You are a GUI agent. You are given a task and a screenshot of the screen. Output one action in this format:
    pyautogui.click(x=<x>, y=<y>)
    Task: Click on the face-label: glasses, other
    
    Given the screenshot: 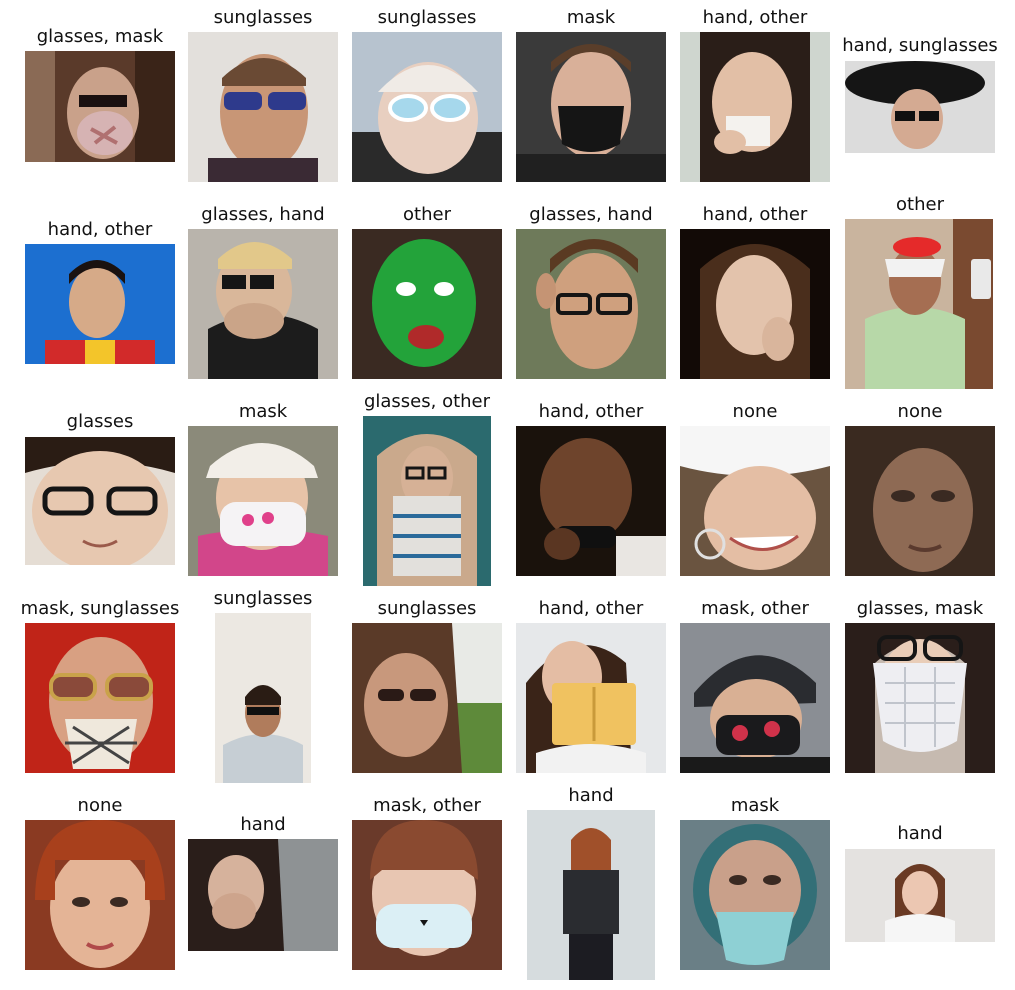 What is the action you would take?
    pyautogui.click(x=427, y=401)
    